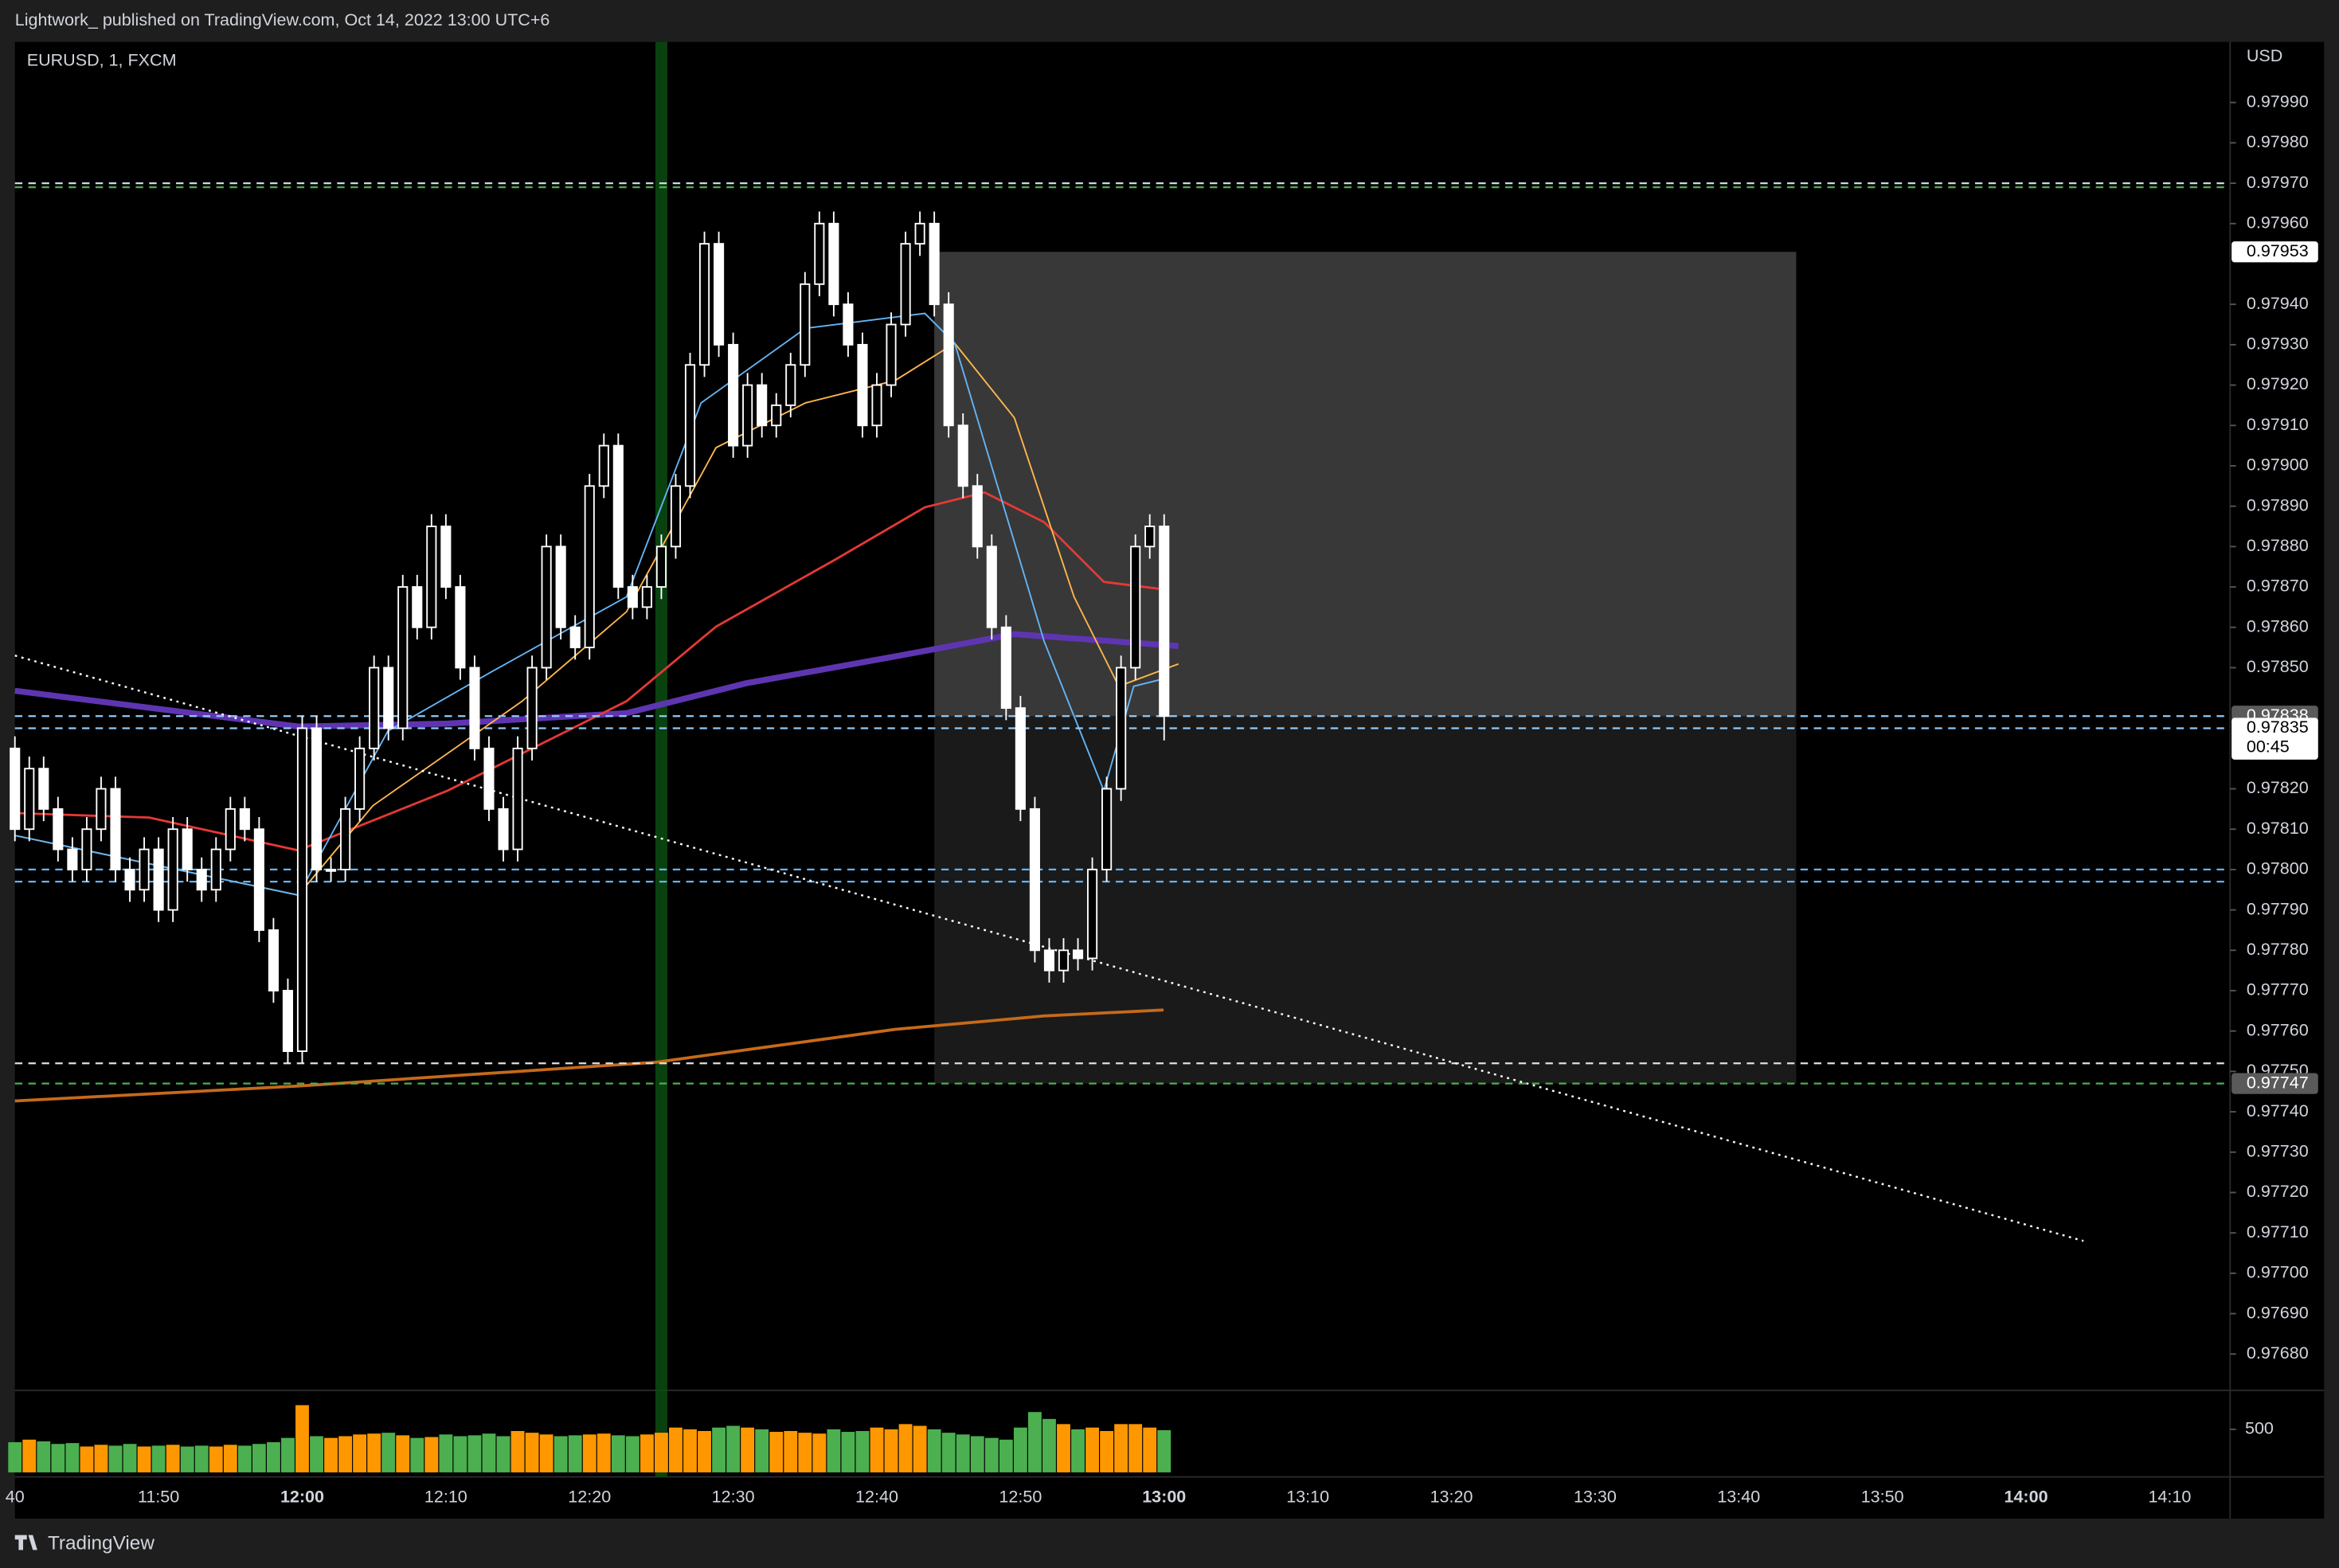 The width and height of the screenshot is (2339, 1568). What do you see at coordinates (596, 680) in the screenshot?
I see `ma-purple` at bounding box center [596, 680].